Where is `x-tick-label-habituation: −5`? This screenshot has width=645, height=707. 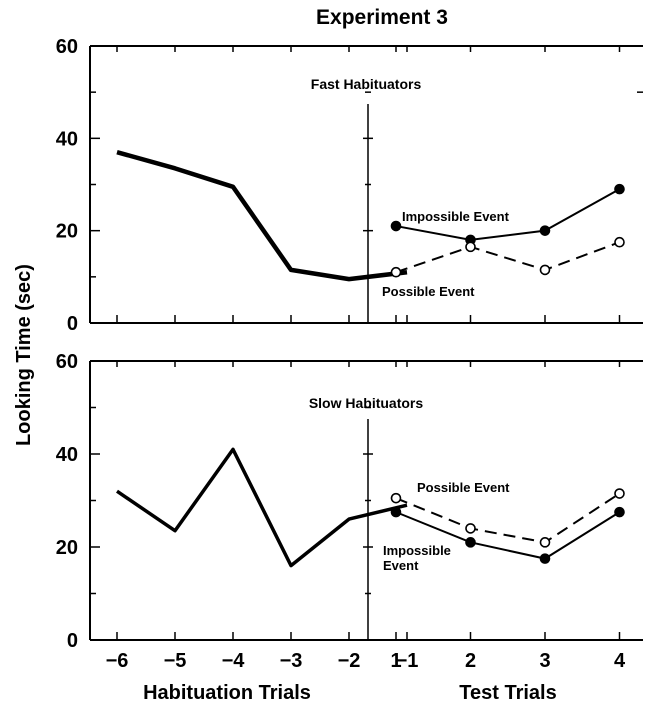
x-tick-label-habituation: −5 is located at coordinates (175, 661).